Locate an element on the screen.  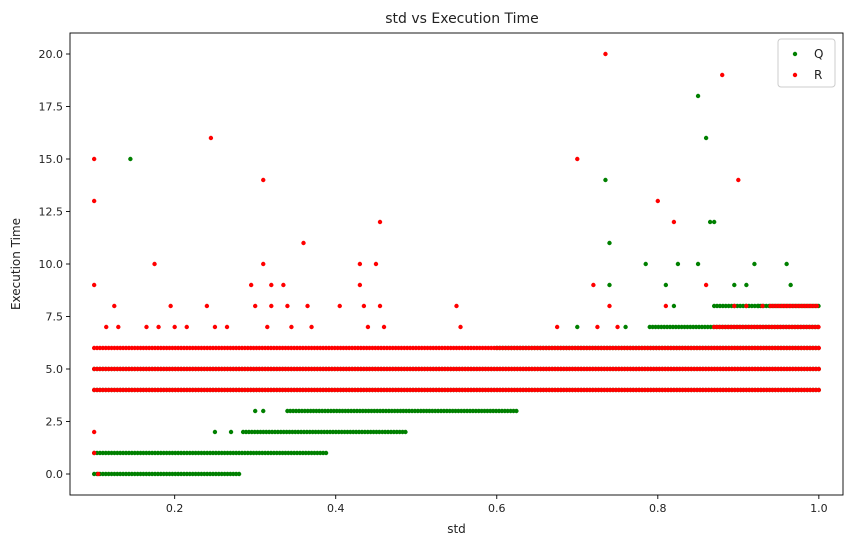
legend: QR is located at coordinates (806, 63).